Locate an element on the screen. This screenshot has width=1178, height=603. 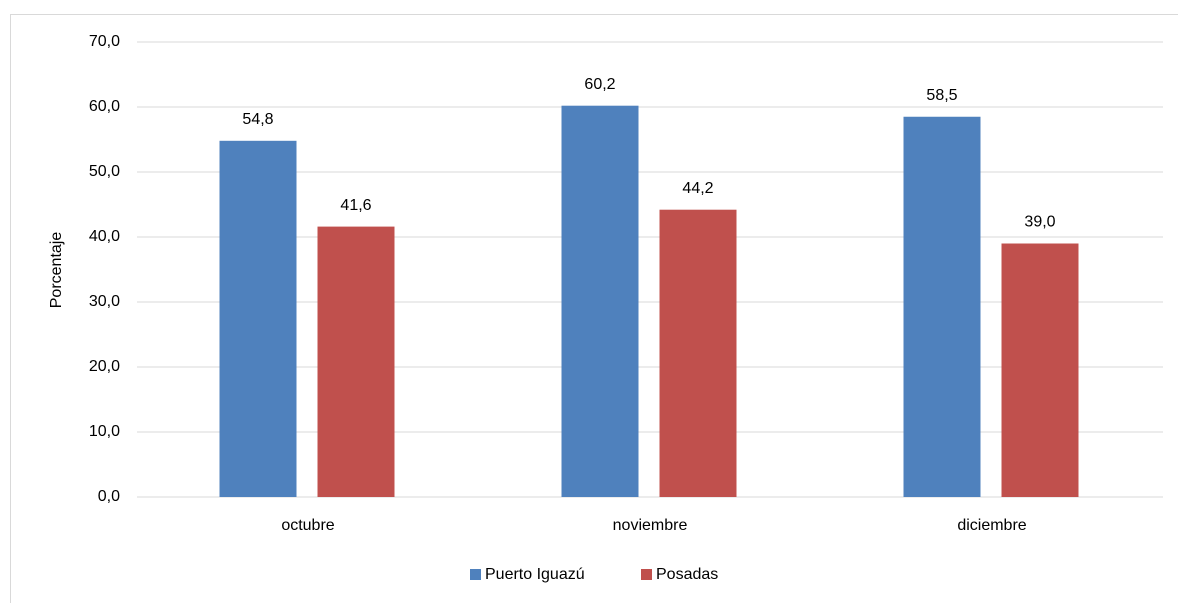
value-label: 60,2 is located at coordinates (599, 84).